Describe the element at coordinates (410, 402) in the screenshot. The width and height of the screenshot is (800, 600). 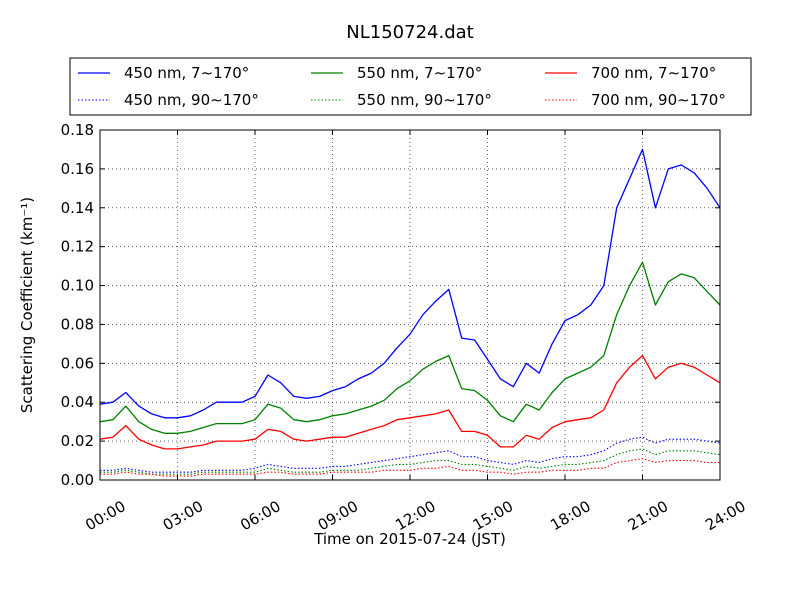
I see `series-line-700-total` at that location.